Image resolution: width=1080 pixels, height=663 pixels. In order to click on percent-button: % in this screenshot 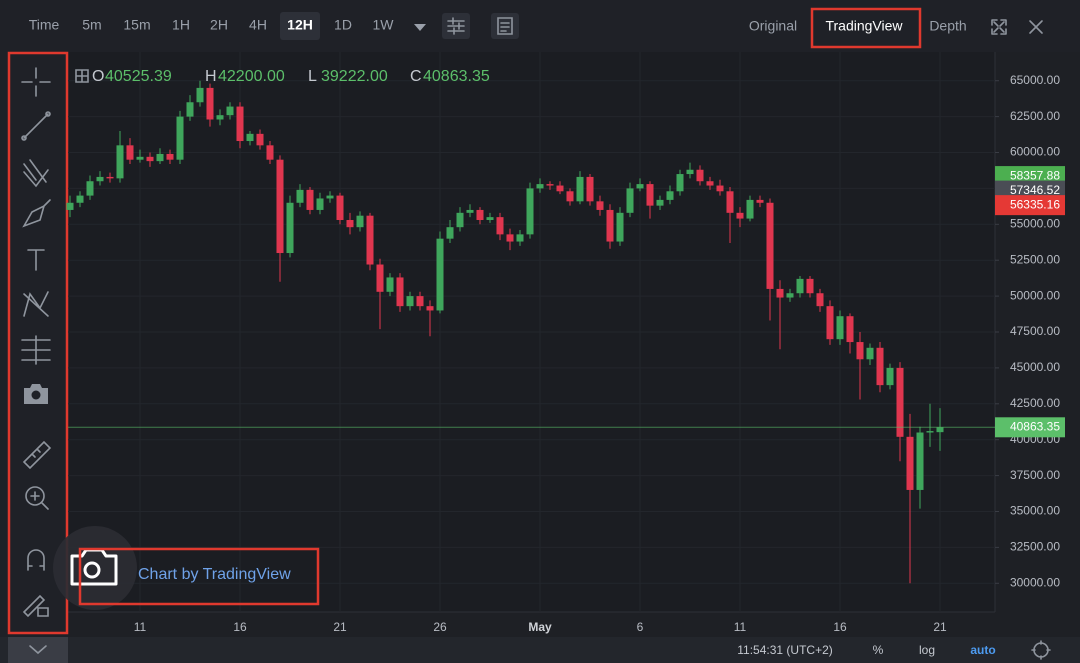, I will do `click(878, 650)`.